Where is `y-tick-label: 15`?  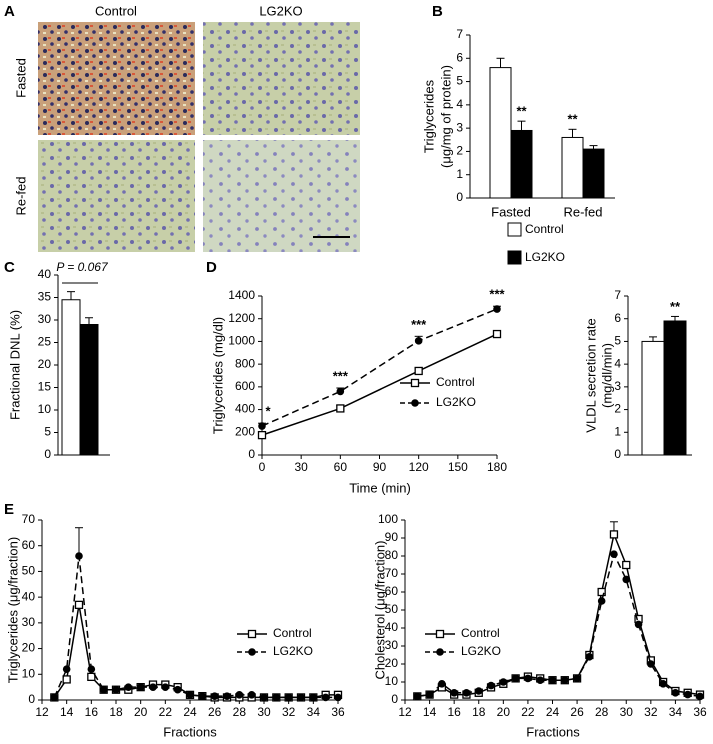 y-tick-label: 15 is located at coordinates (45, 387).